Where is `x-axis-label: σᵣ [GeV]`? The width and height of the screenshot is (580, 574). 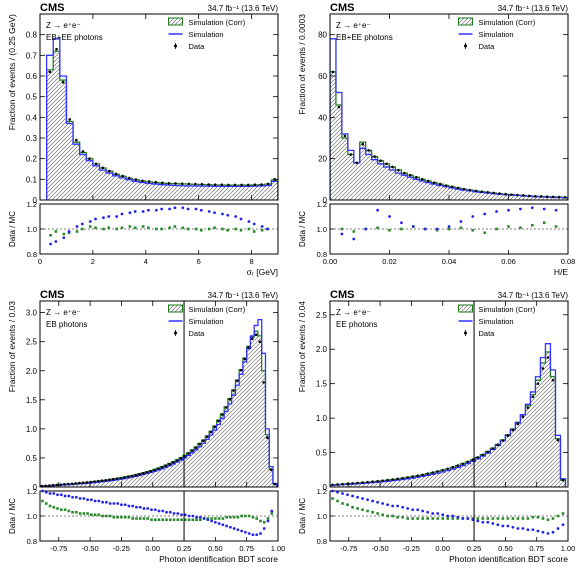 x-axis-label: σᵣ [GeV] is located at coordinates (262, 272).